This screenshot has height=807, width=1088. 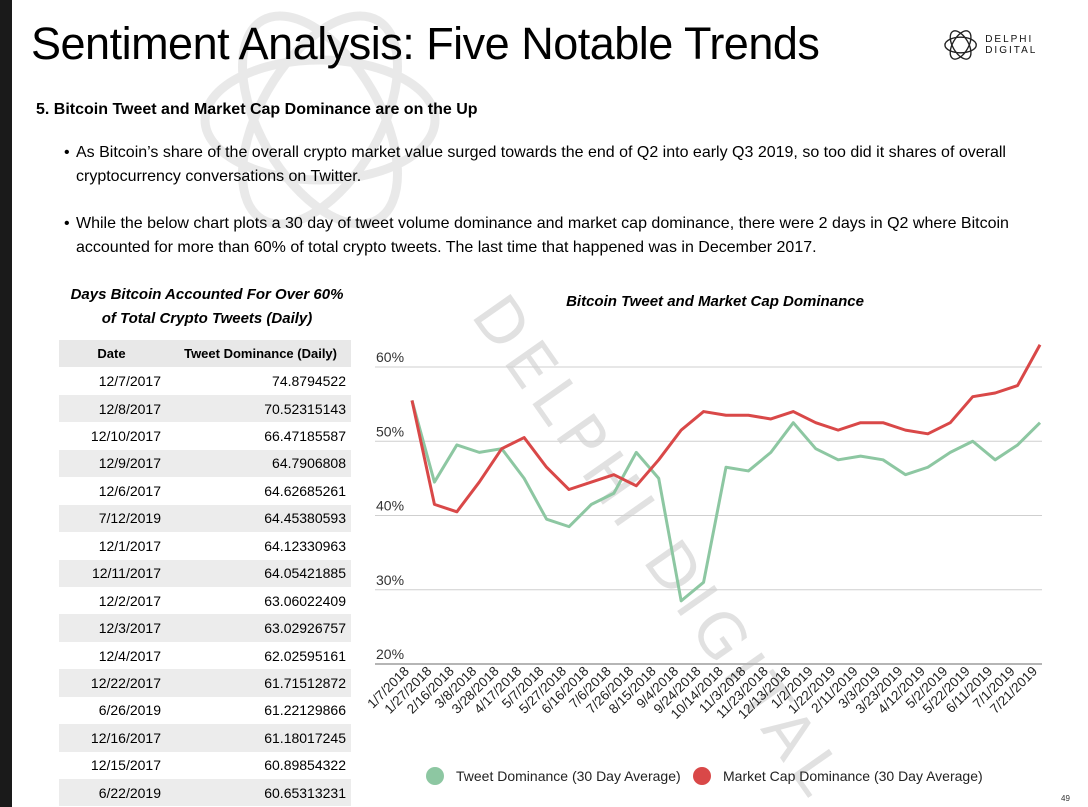 What do you see at coordinates (257, 628) in the screenshot?
I see `dominance-cell: 63.02926757` at bounding box center [257, 628].